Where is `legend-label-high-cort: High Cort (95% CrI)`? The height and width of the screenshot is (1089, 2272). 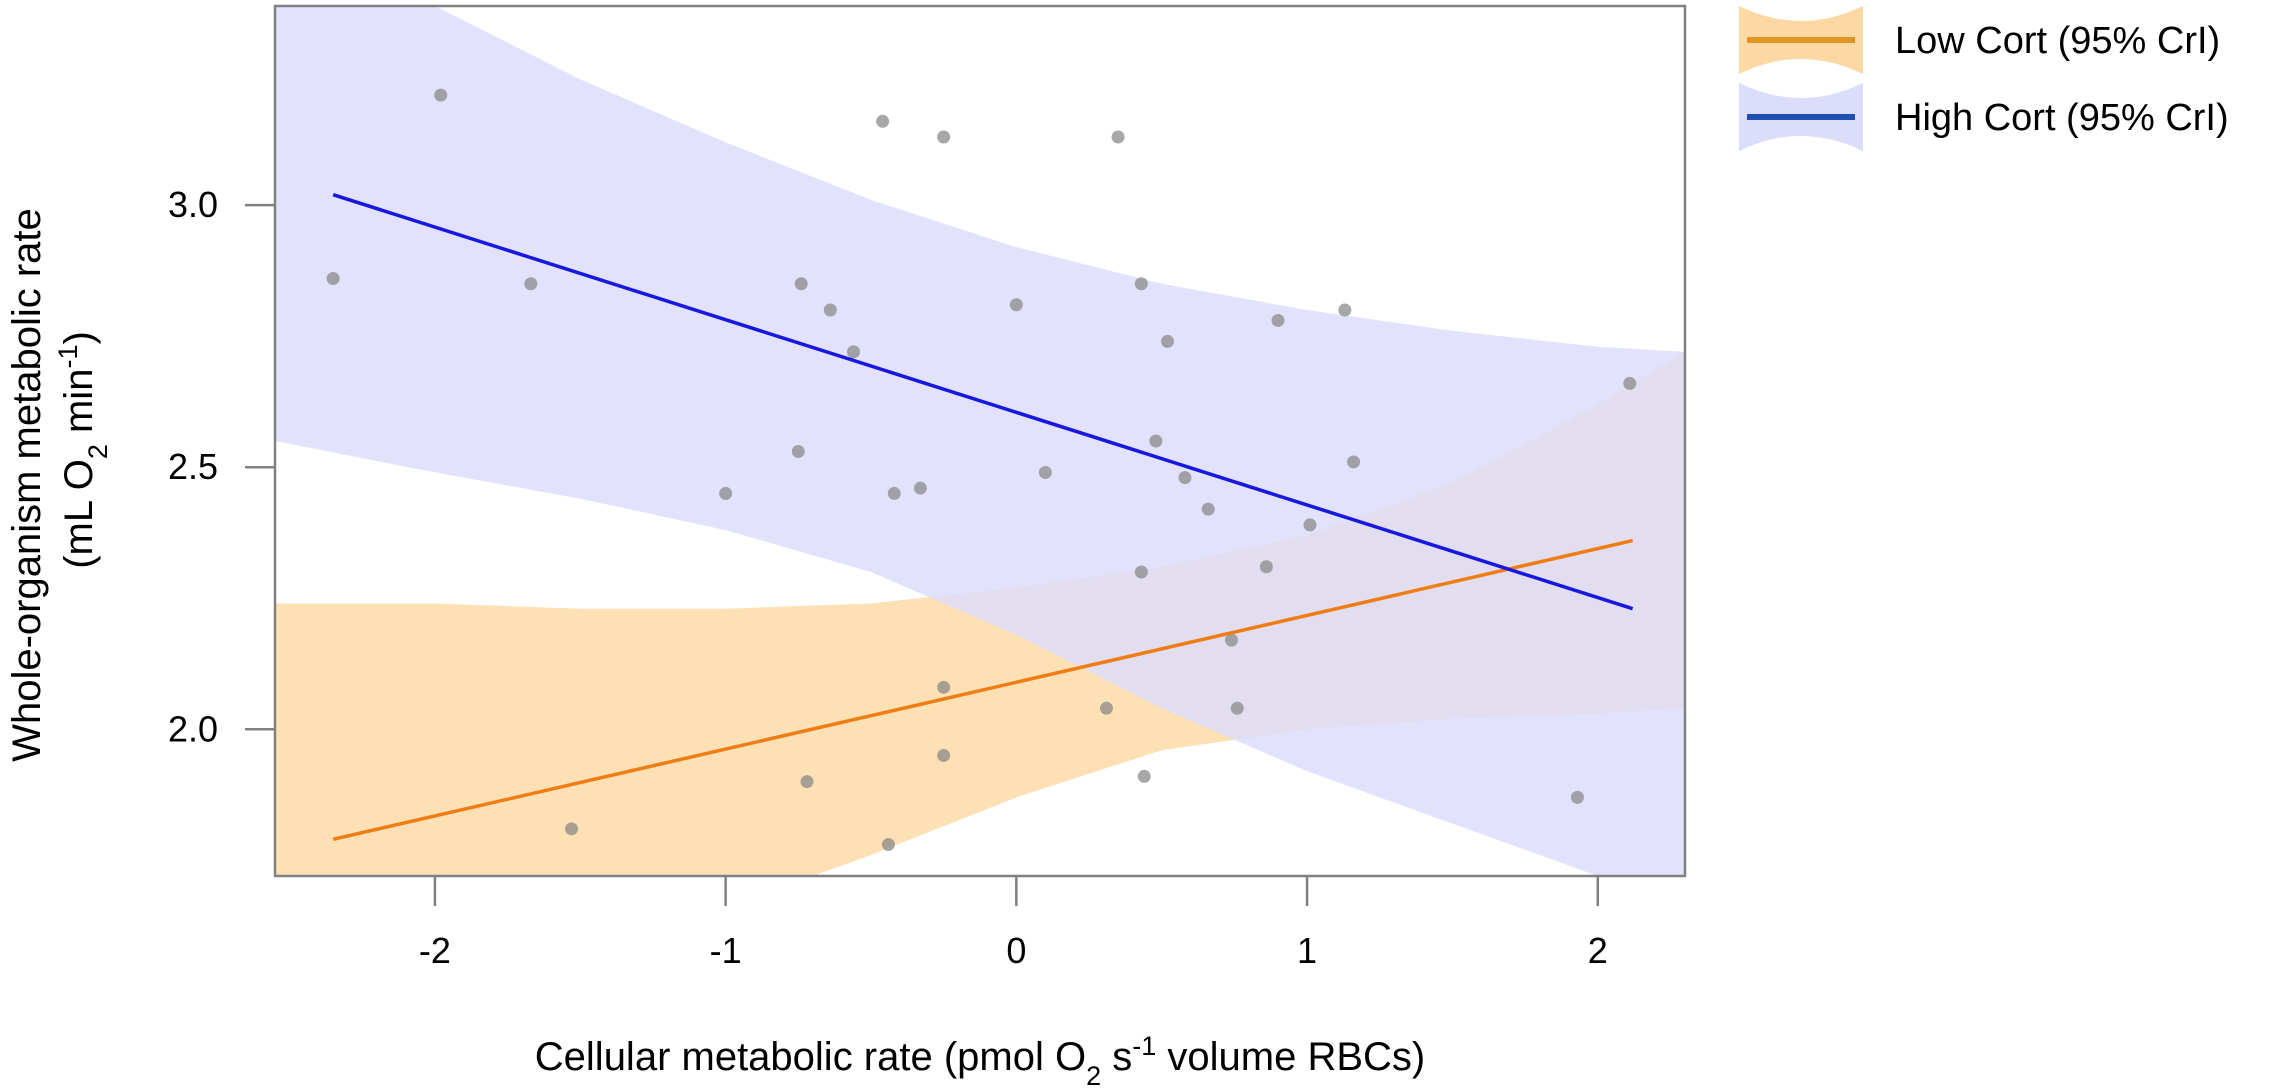
legend-label-high-cort: High Cort (95% CrI) is located at coordinates (2062, 118).